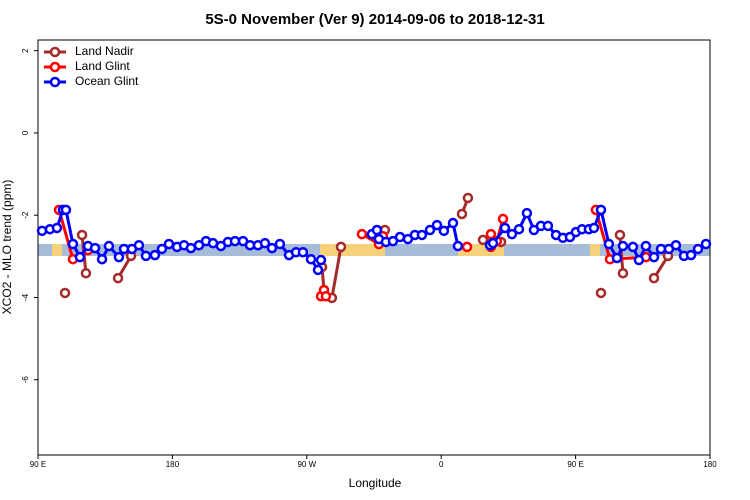 Image resolution: width=750 pixels, height=500 pixels. I want to click on y-axis-label: XCO2 - MLO trend (ppm), so click(7, 247).